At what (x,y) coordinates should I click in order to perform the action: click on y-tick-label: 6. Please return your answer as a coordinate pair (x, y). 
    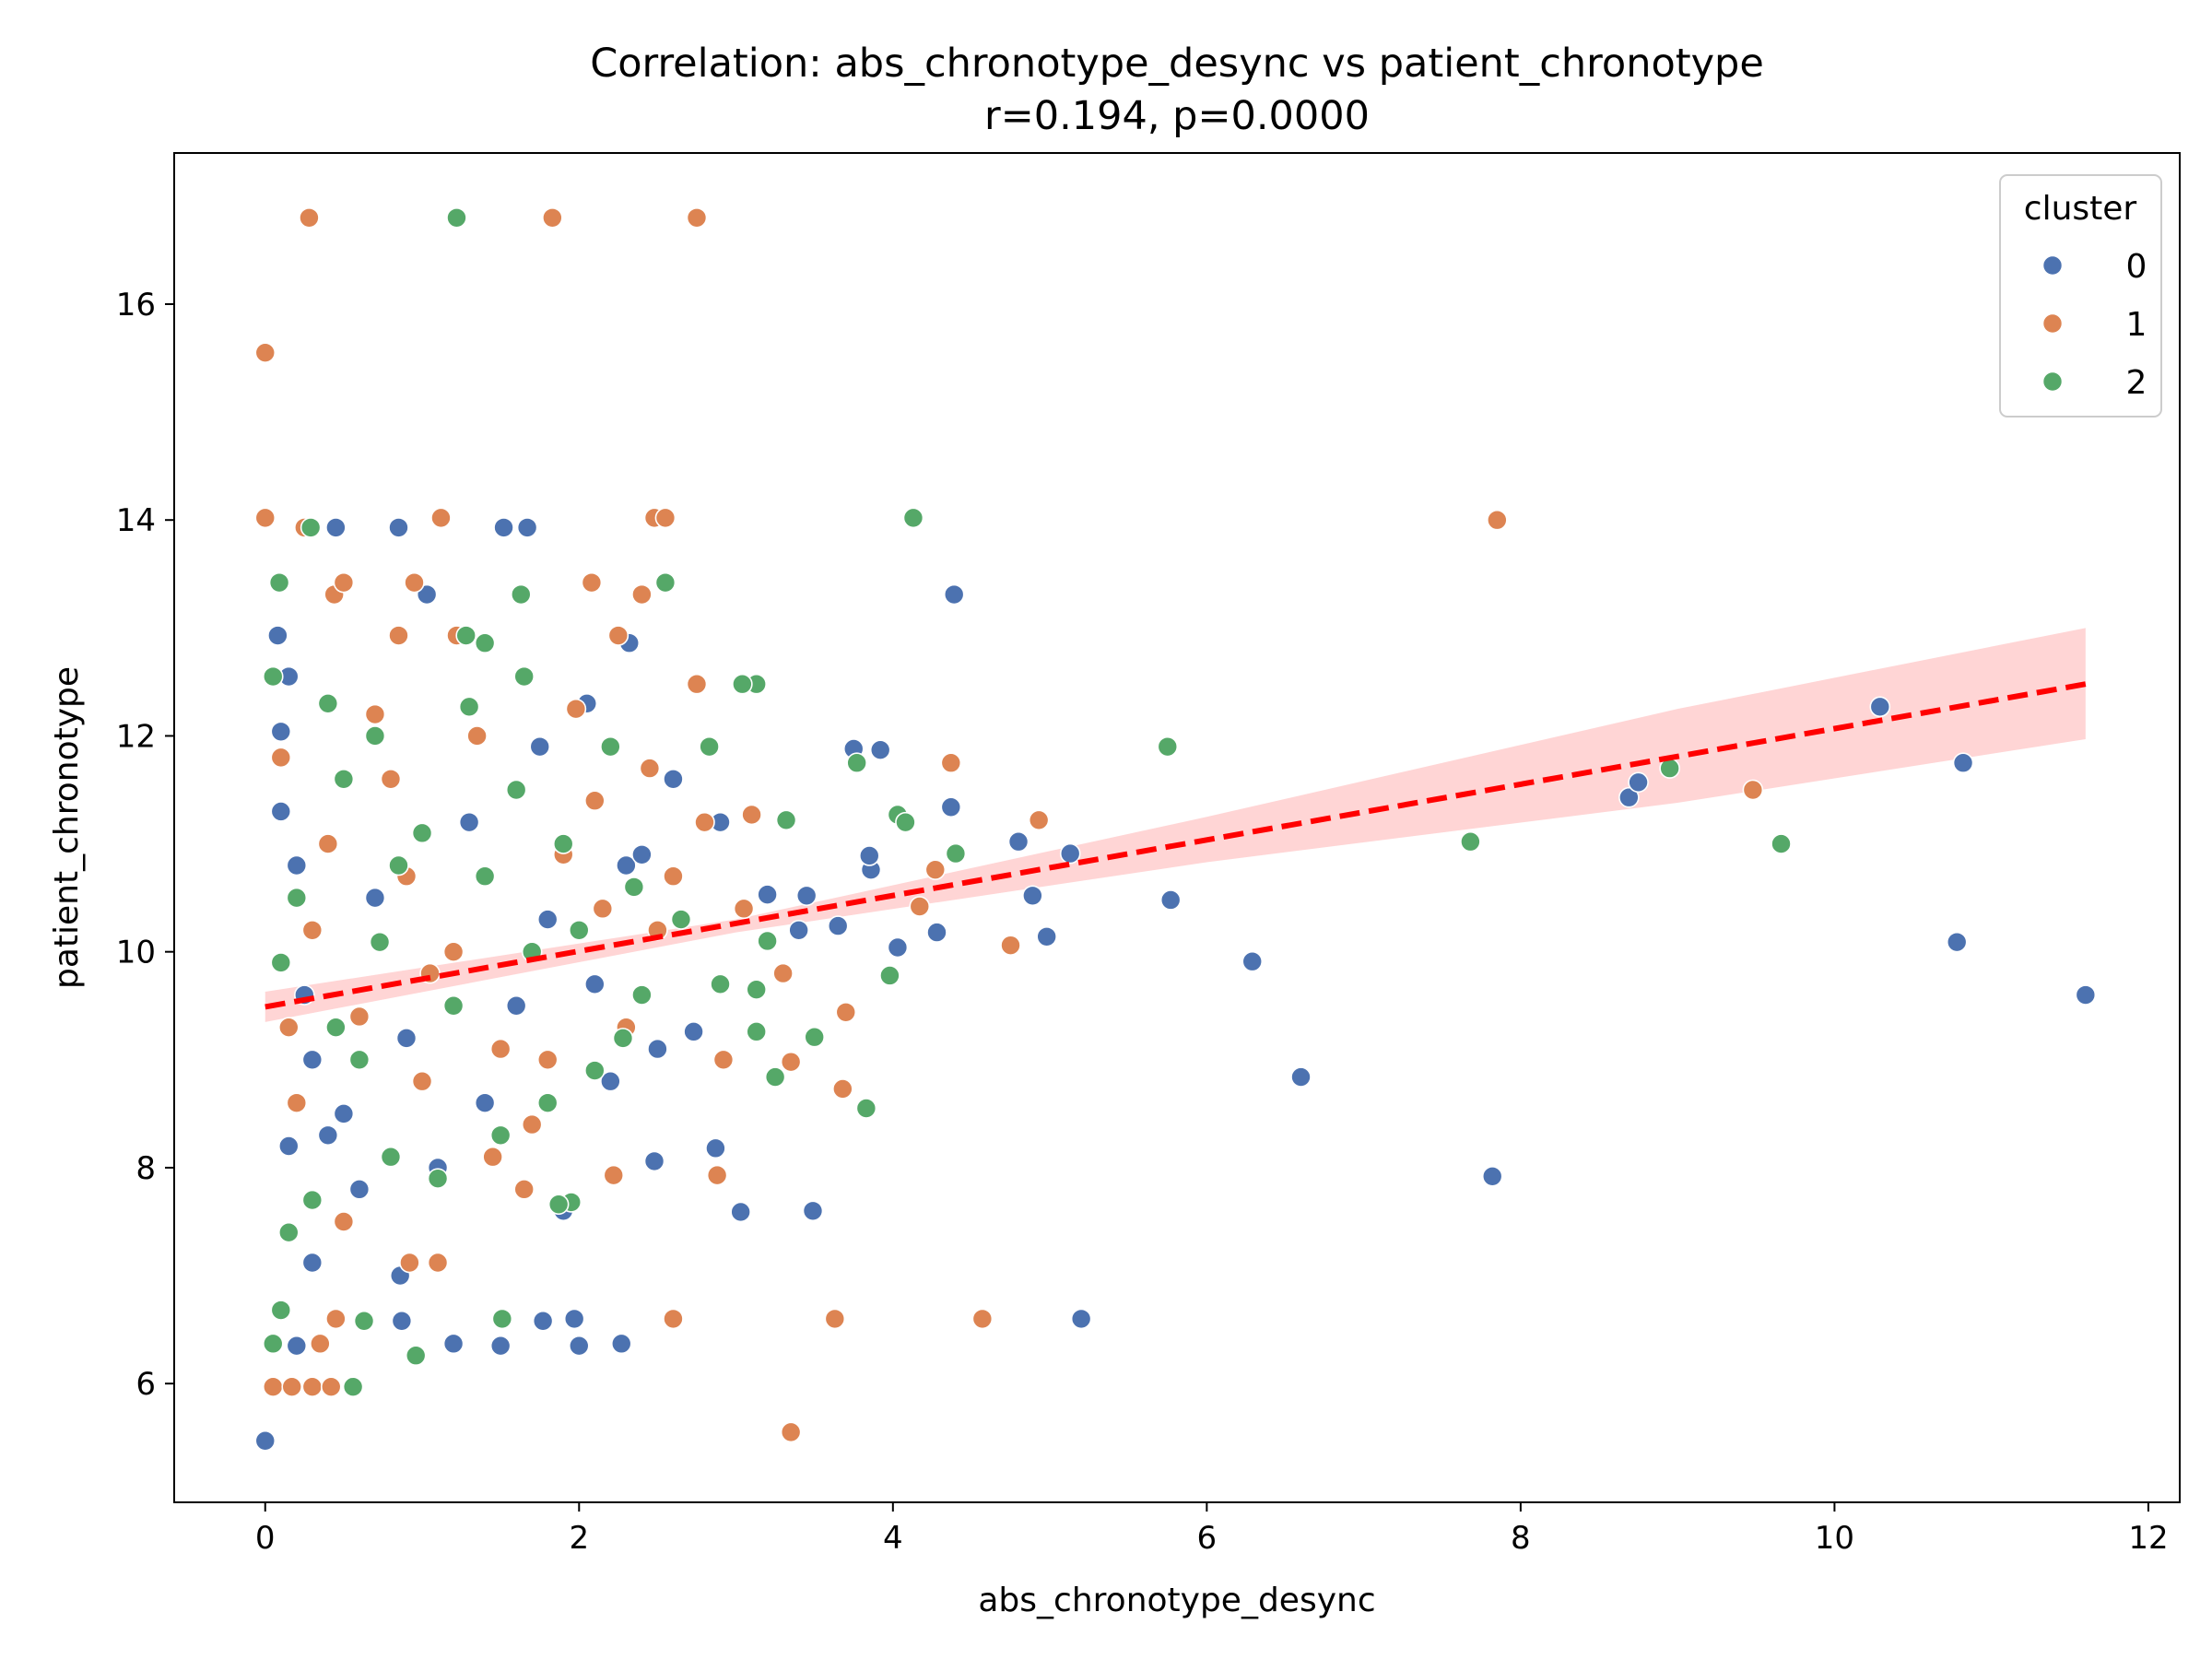
    Looking at the image, I should click on (145, 1384).